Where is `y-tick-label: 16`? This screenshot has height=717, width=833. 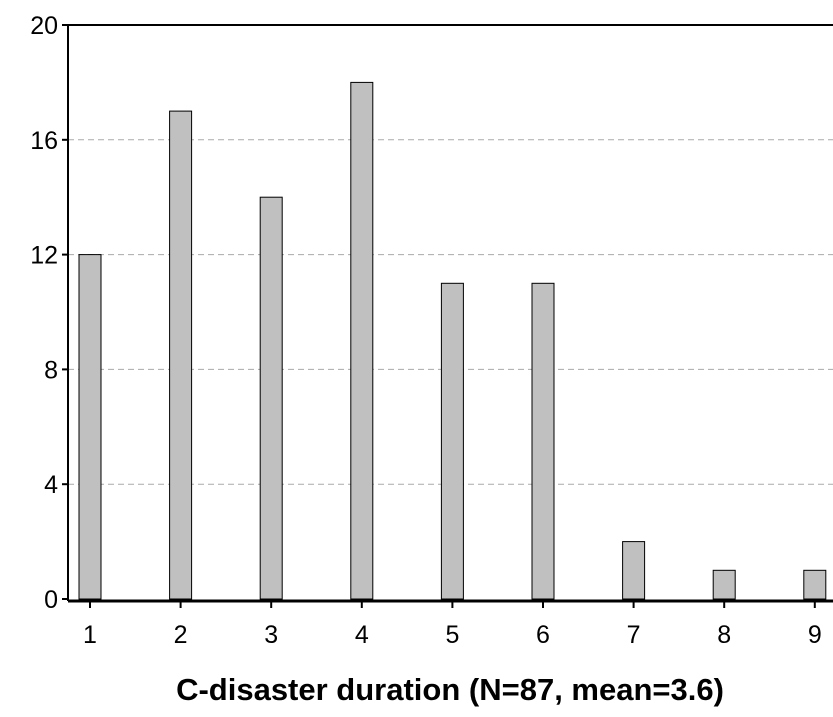 y-tick-label: 16 is located at coordinates (44, 141).